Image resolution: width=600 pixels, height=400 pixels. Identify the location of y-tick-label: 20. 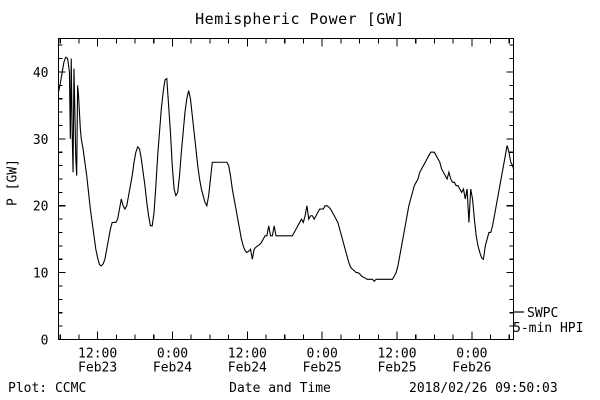
(41, 207).